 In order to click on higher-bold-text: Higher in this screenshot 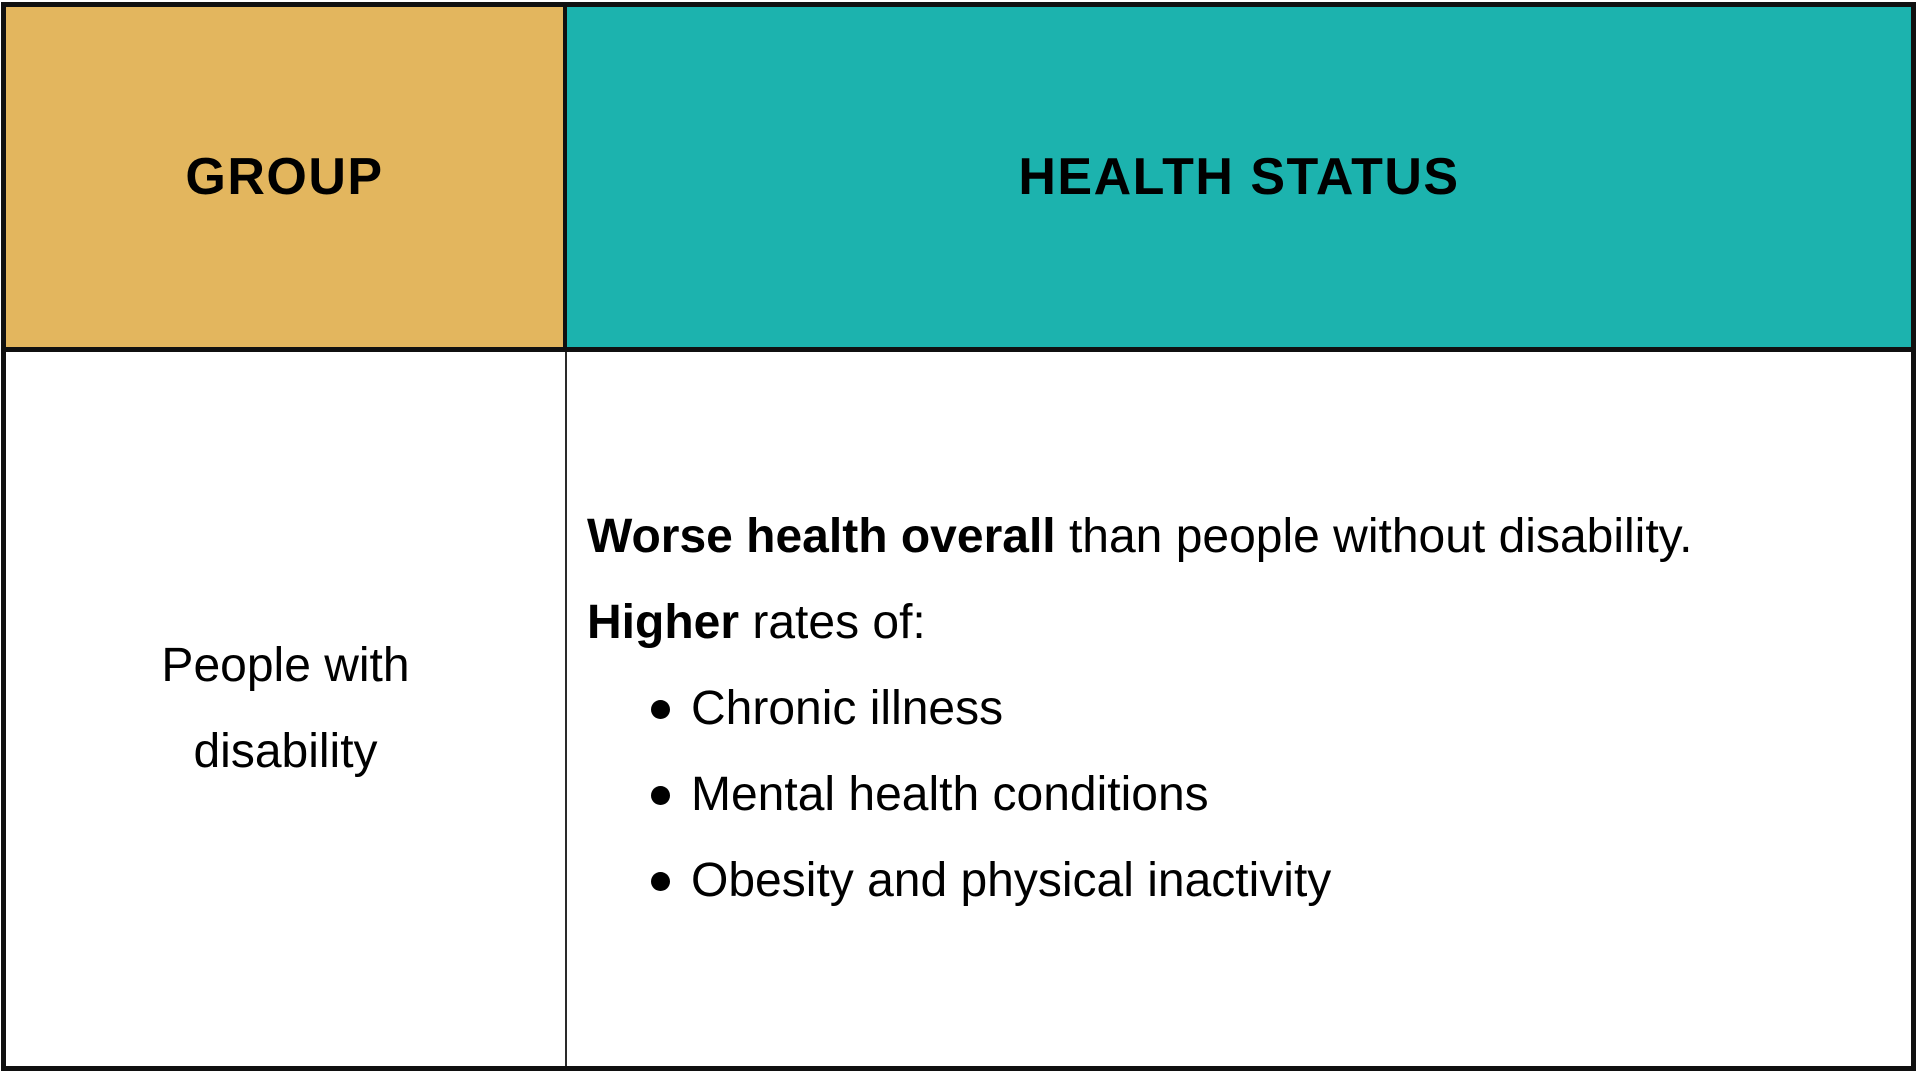, I will do `click(663, 622)`.